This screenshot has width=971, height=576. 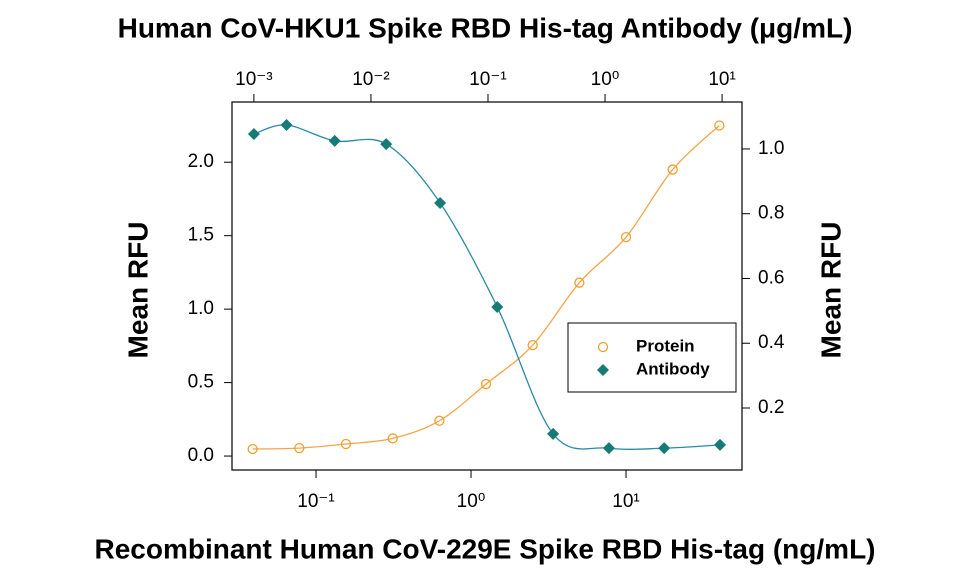 What do you see at coordinates (721, 79) in the screenshot?
I see `x2-tick-label: 10¹` at bounding box center [721, 79].